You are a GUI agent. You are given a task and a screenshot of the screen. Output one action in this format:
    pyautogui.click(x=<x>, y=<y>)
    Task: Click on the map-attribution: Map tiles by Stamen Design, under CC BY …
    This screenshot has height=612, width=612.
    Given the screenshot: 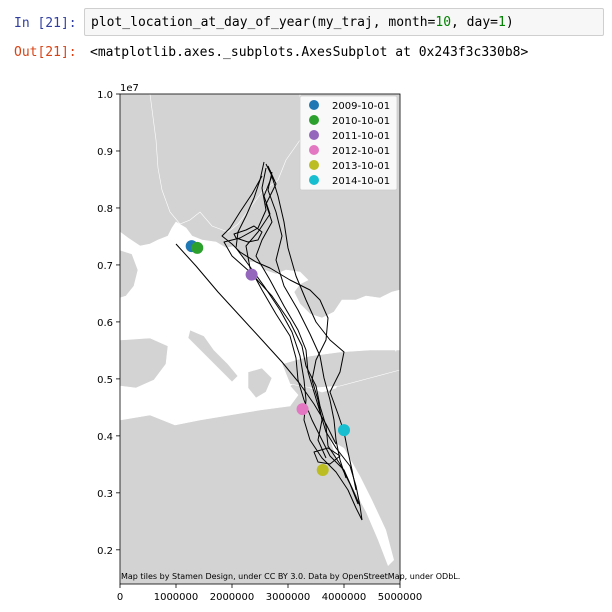 What is the action you would take?
    pyautogui.click(x=290, y=576)
    